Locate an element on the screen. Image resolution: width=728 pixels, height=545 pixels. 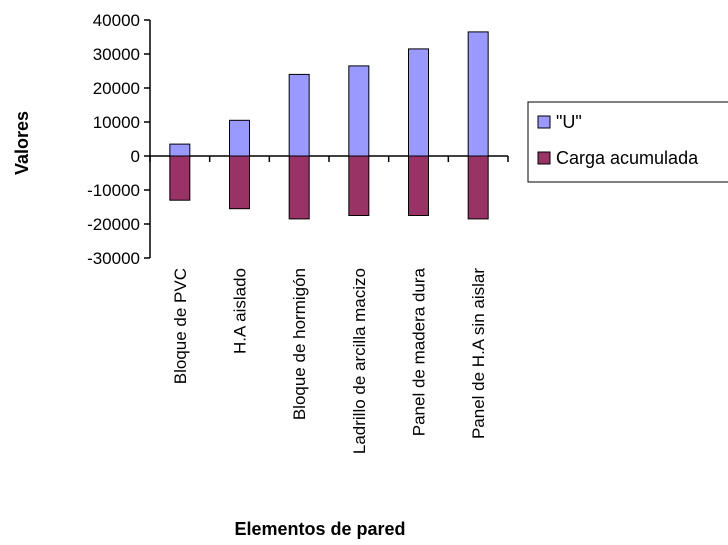
category-label: Bloque de PVC is located at coordinates (180, 326).